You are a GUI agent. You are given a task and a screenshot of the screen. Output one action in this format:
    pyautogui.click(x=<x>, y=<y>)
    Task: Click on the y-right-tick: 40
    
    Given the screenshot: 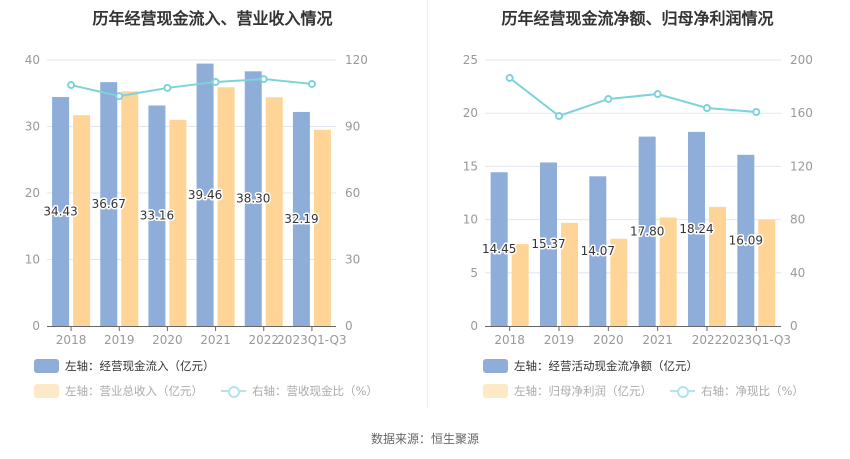 What is the action you would take?
    pyautogui.click(x=797, y=273)
    